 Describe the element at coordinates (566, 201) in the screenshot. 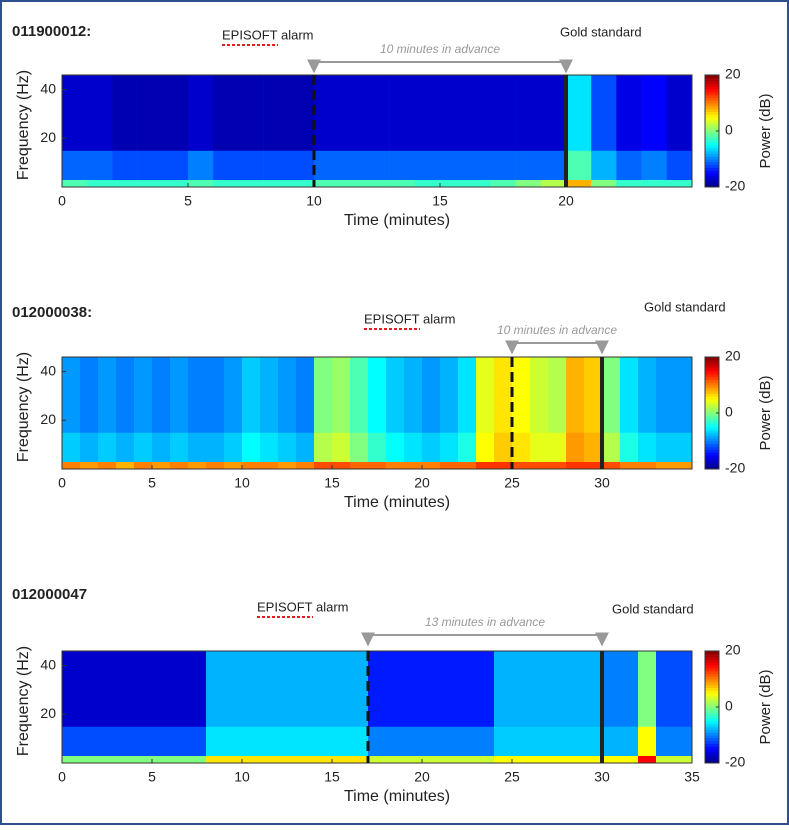

I see `x-tick-label: 20` at that location.